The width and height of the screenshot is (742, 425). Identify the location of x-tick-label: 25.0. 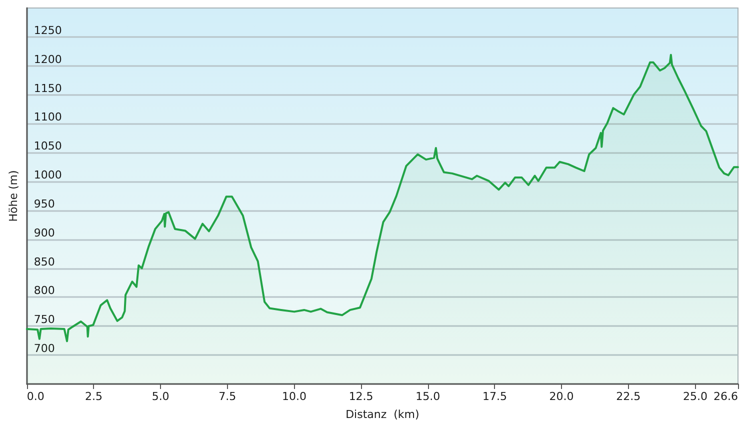
(695, 396).